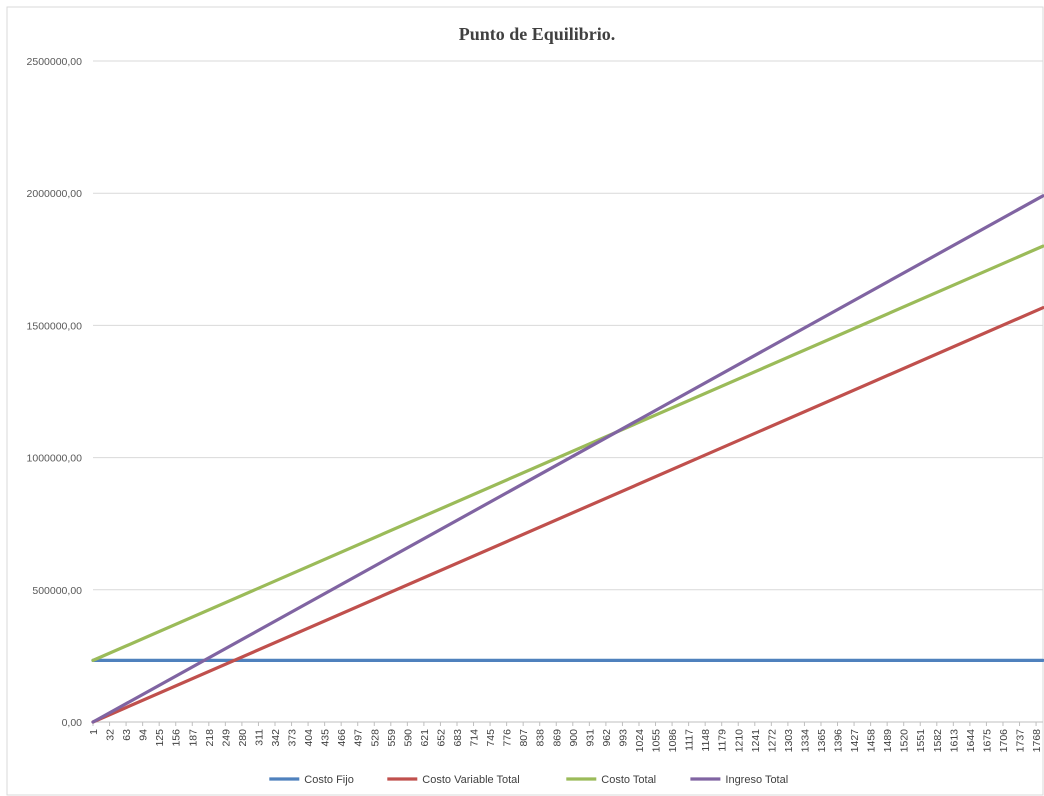 This screenshot has width=1044, height=796. Describe the element at coordinates (342, 738) in the screenshot. I see `x-tick-label: 466` at that location.